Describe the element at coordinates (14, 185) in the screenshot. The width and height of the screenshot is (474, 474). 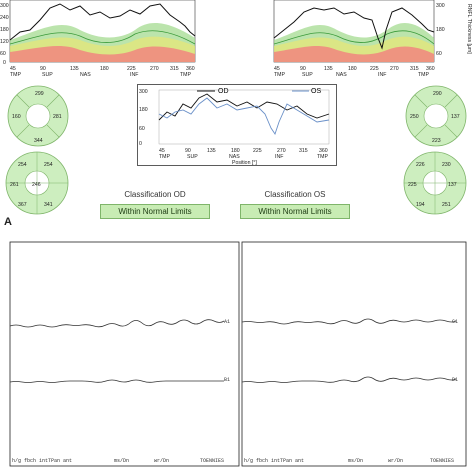
I see `od-t-value: 261` at that location.